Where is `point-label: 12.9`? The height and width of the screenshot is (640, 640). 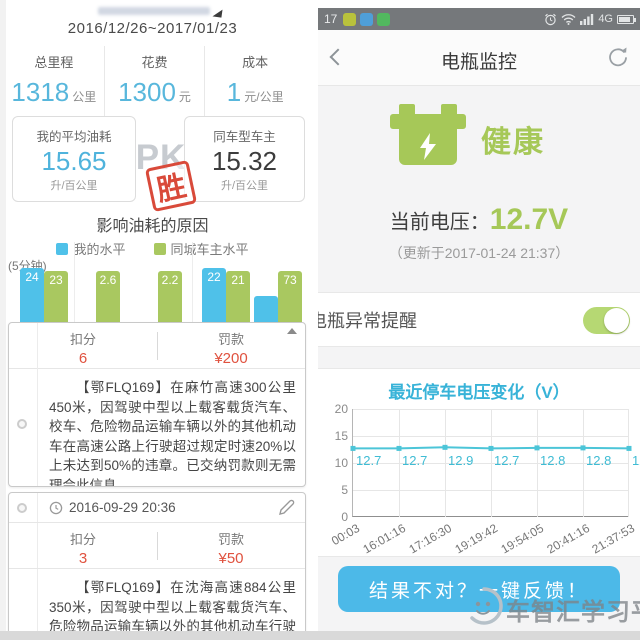
point-label: 12.9 is located at coordinates (461, 460).